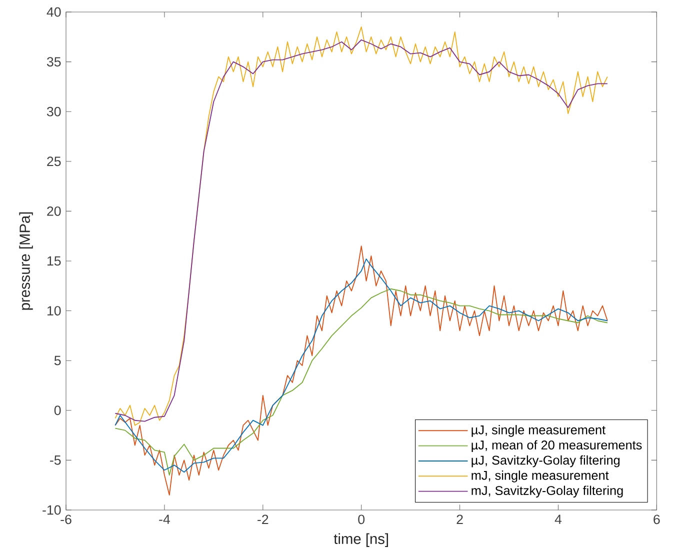 Image resolution: width=678 pixels, height=551 pixels. I want to click on y-axis-title: pressure [MPa], so click(26, 261).